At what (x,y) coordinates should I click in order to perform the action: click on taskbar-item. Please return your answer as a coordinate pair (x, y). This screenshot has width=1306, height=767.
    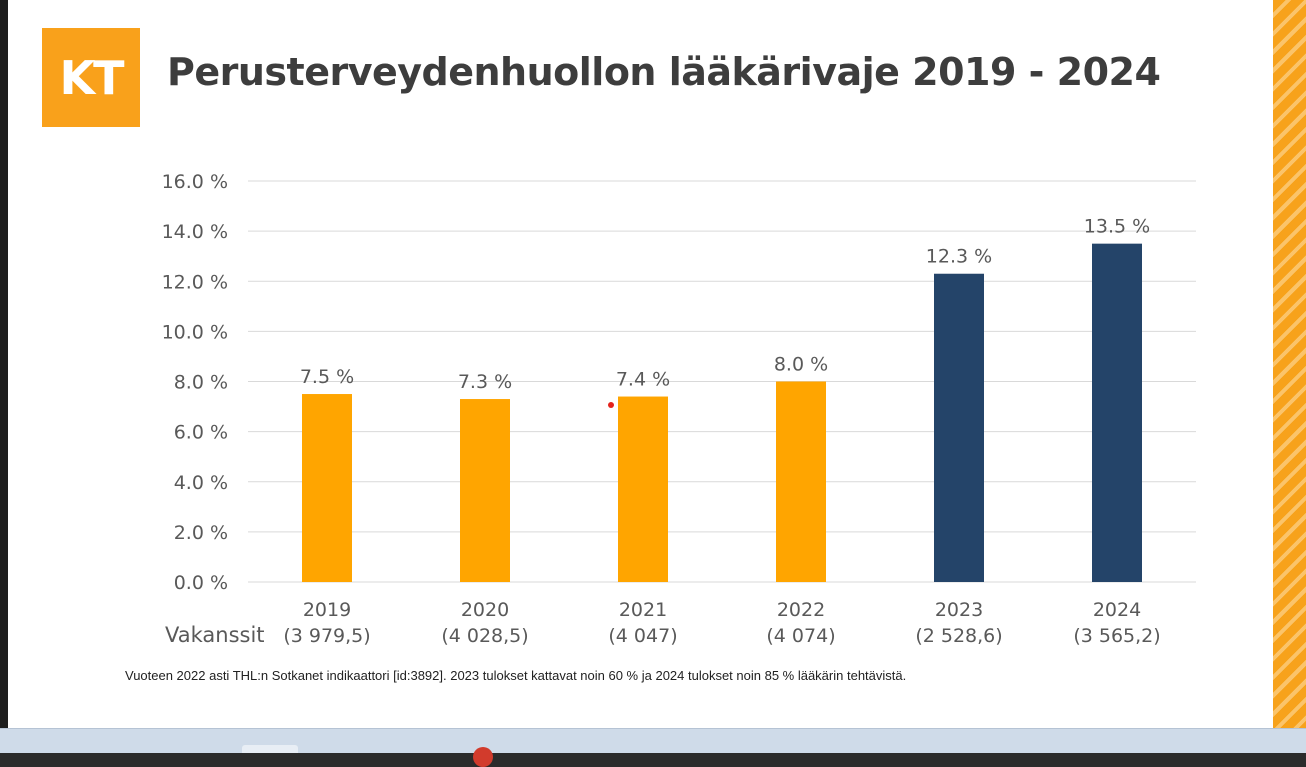
    Looking at the image, I should click on (270, 749).